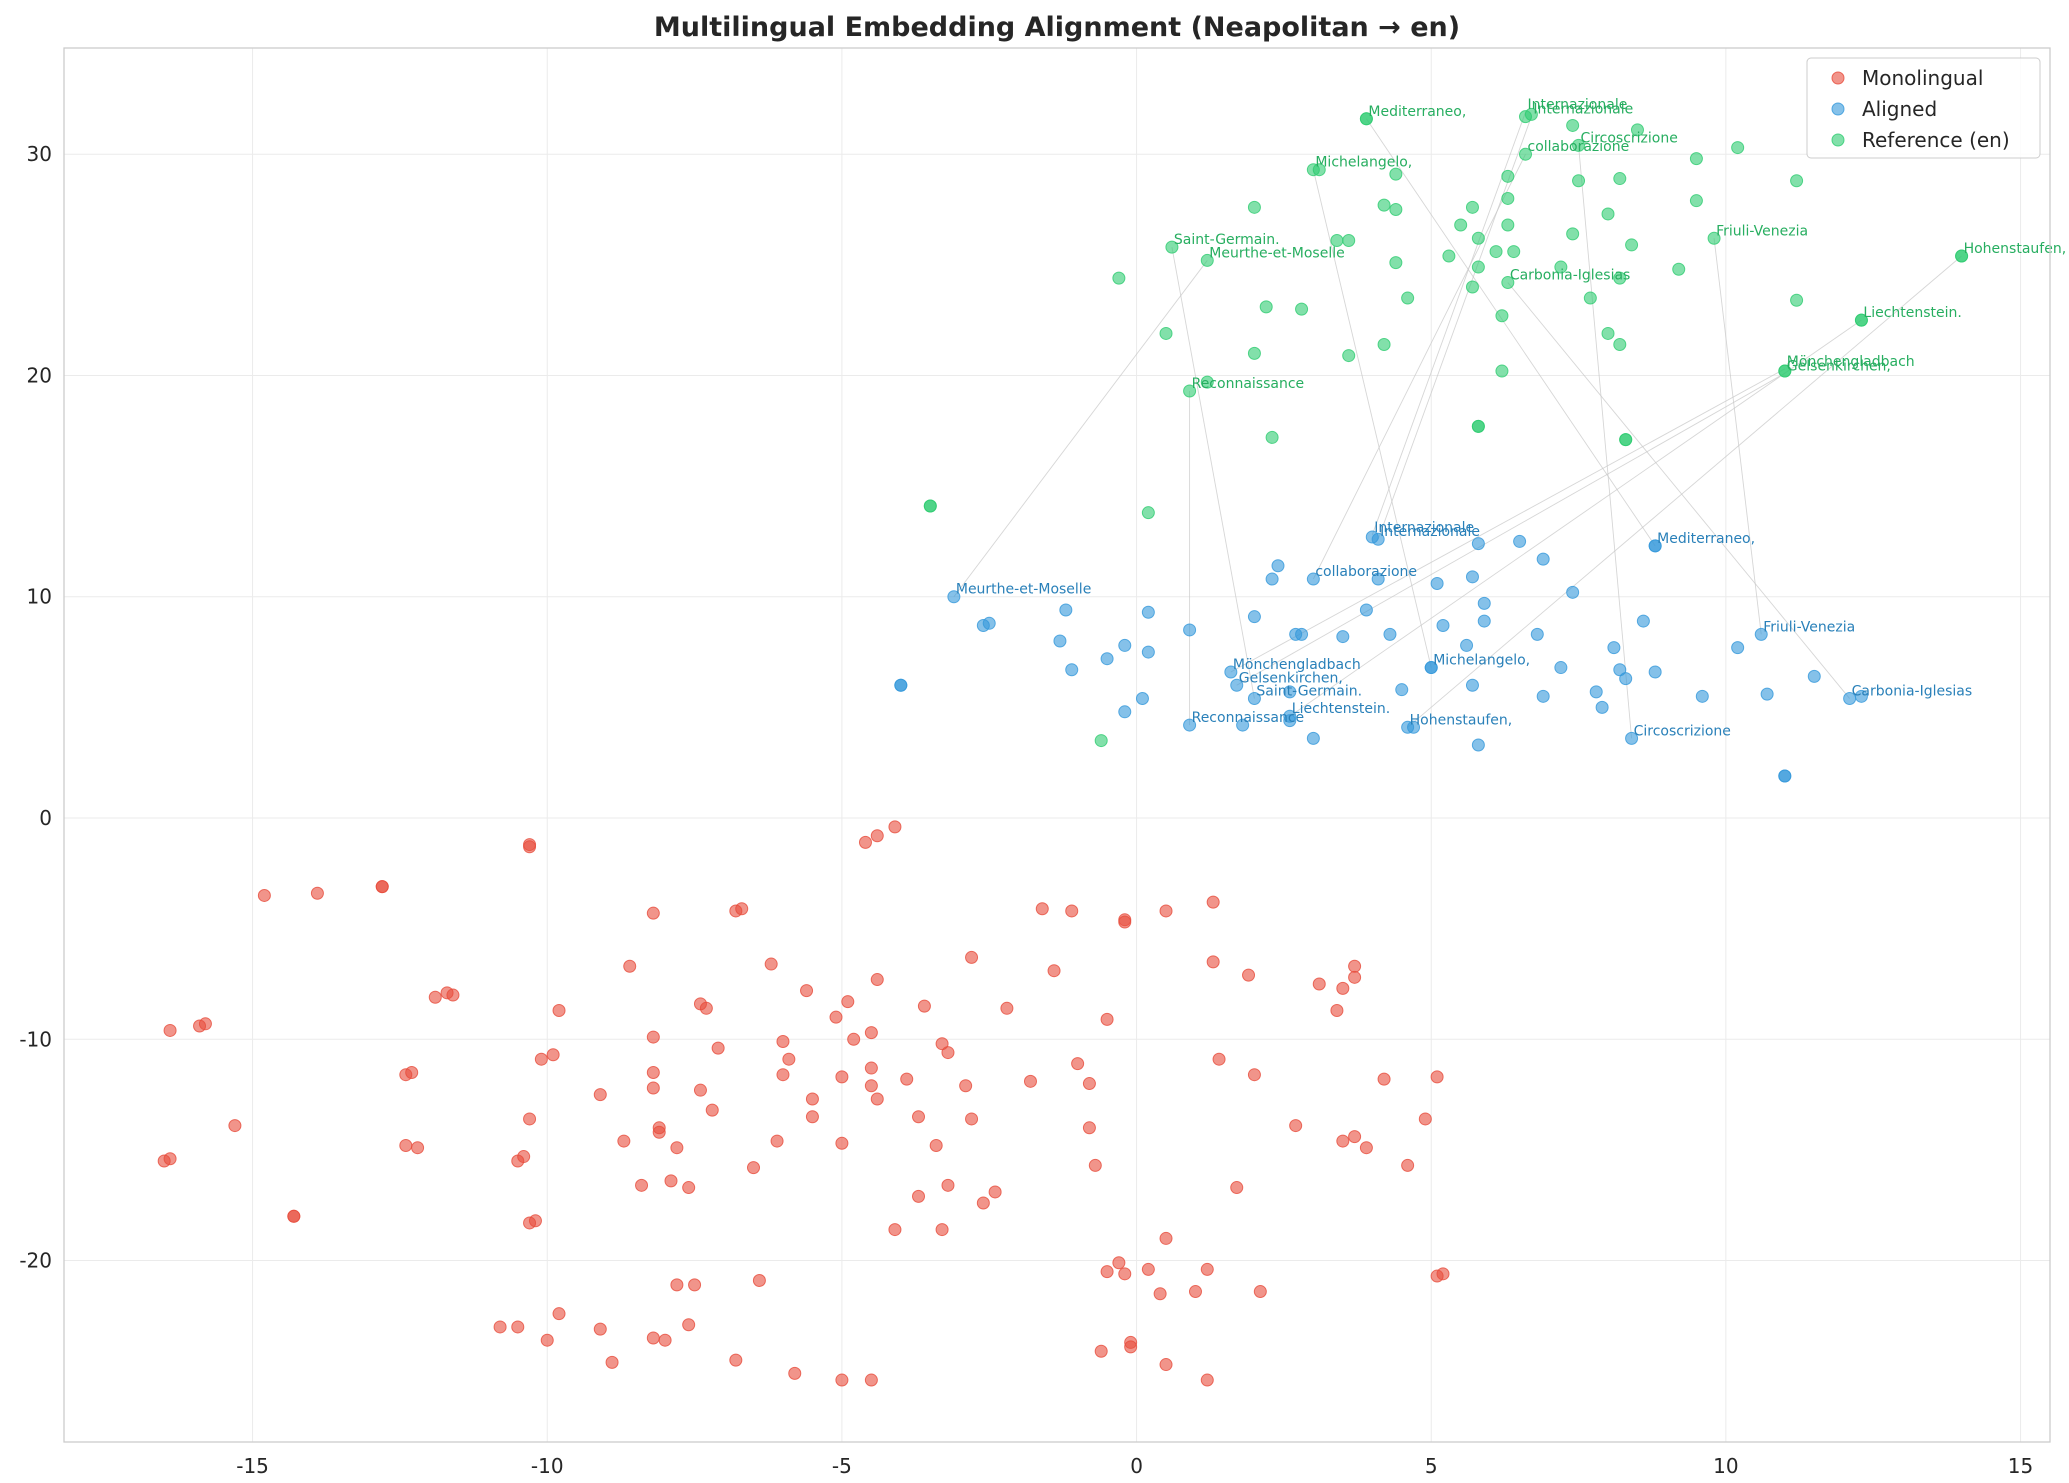 Image resolution: width=2069 pixels, height=1483 pixels. I want to click on legend-label-aligned: Aligned, so click(1899, 109).